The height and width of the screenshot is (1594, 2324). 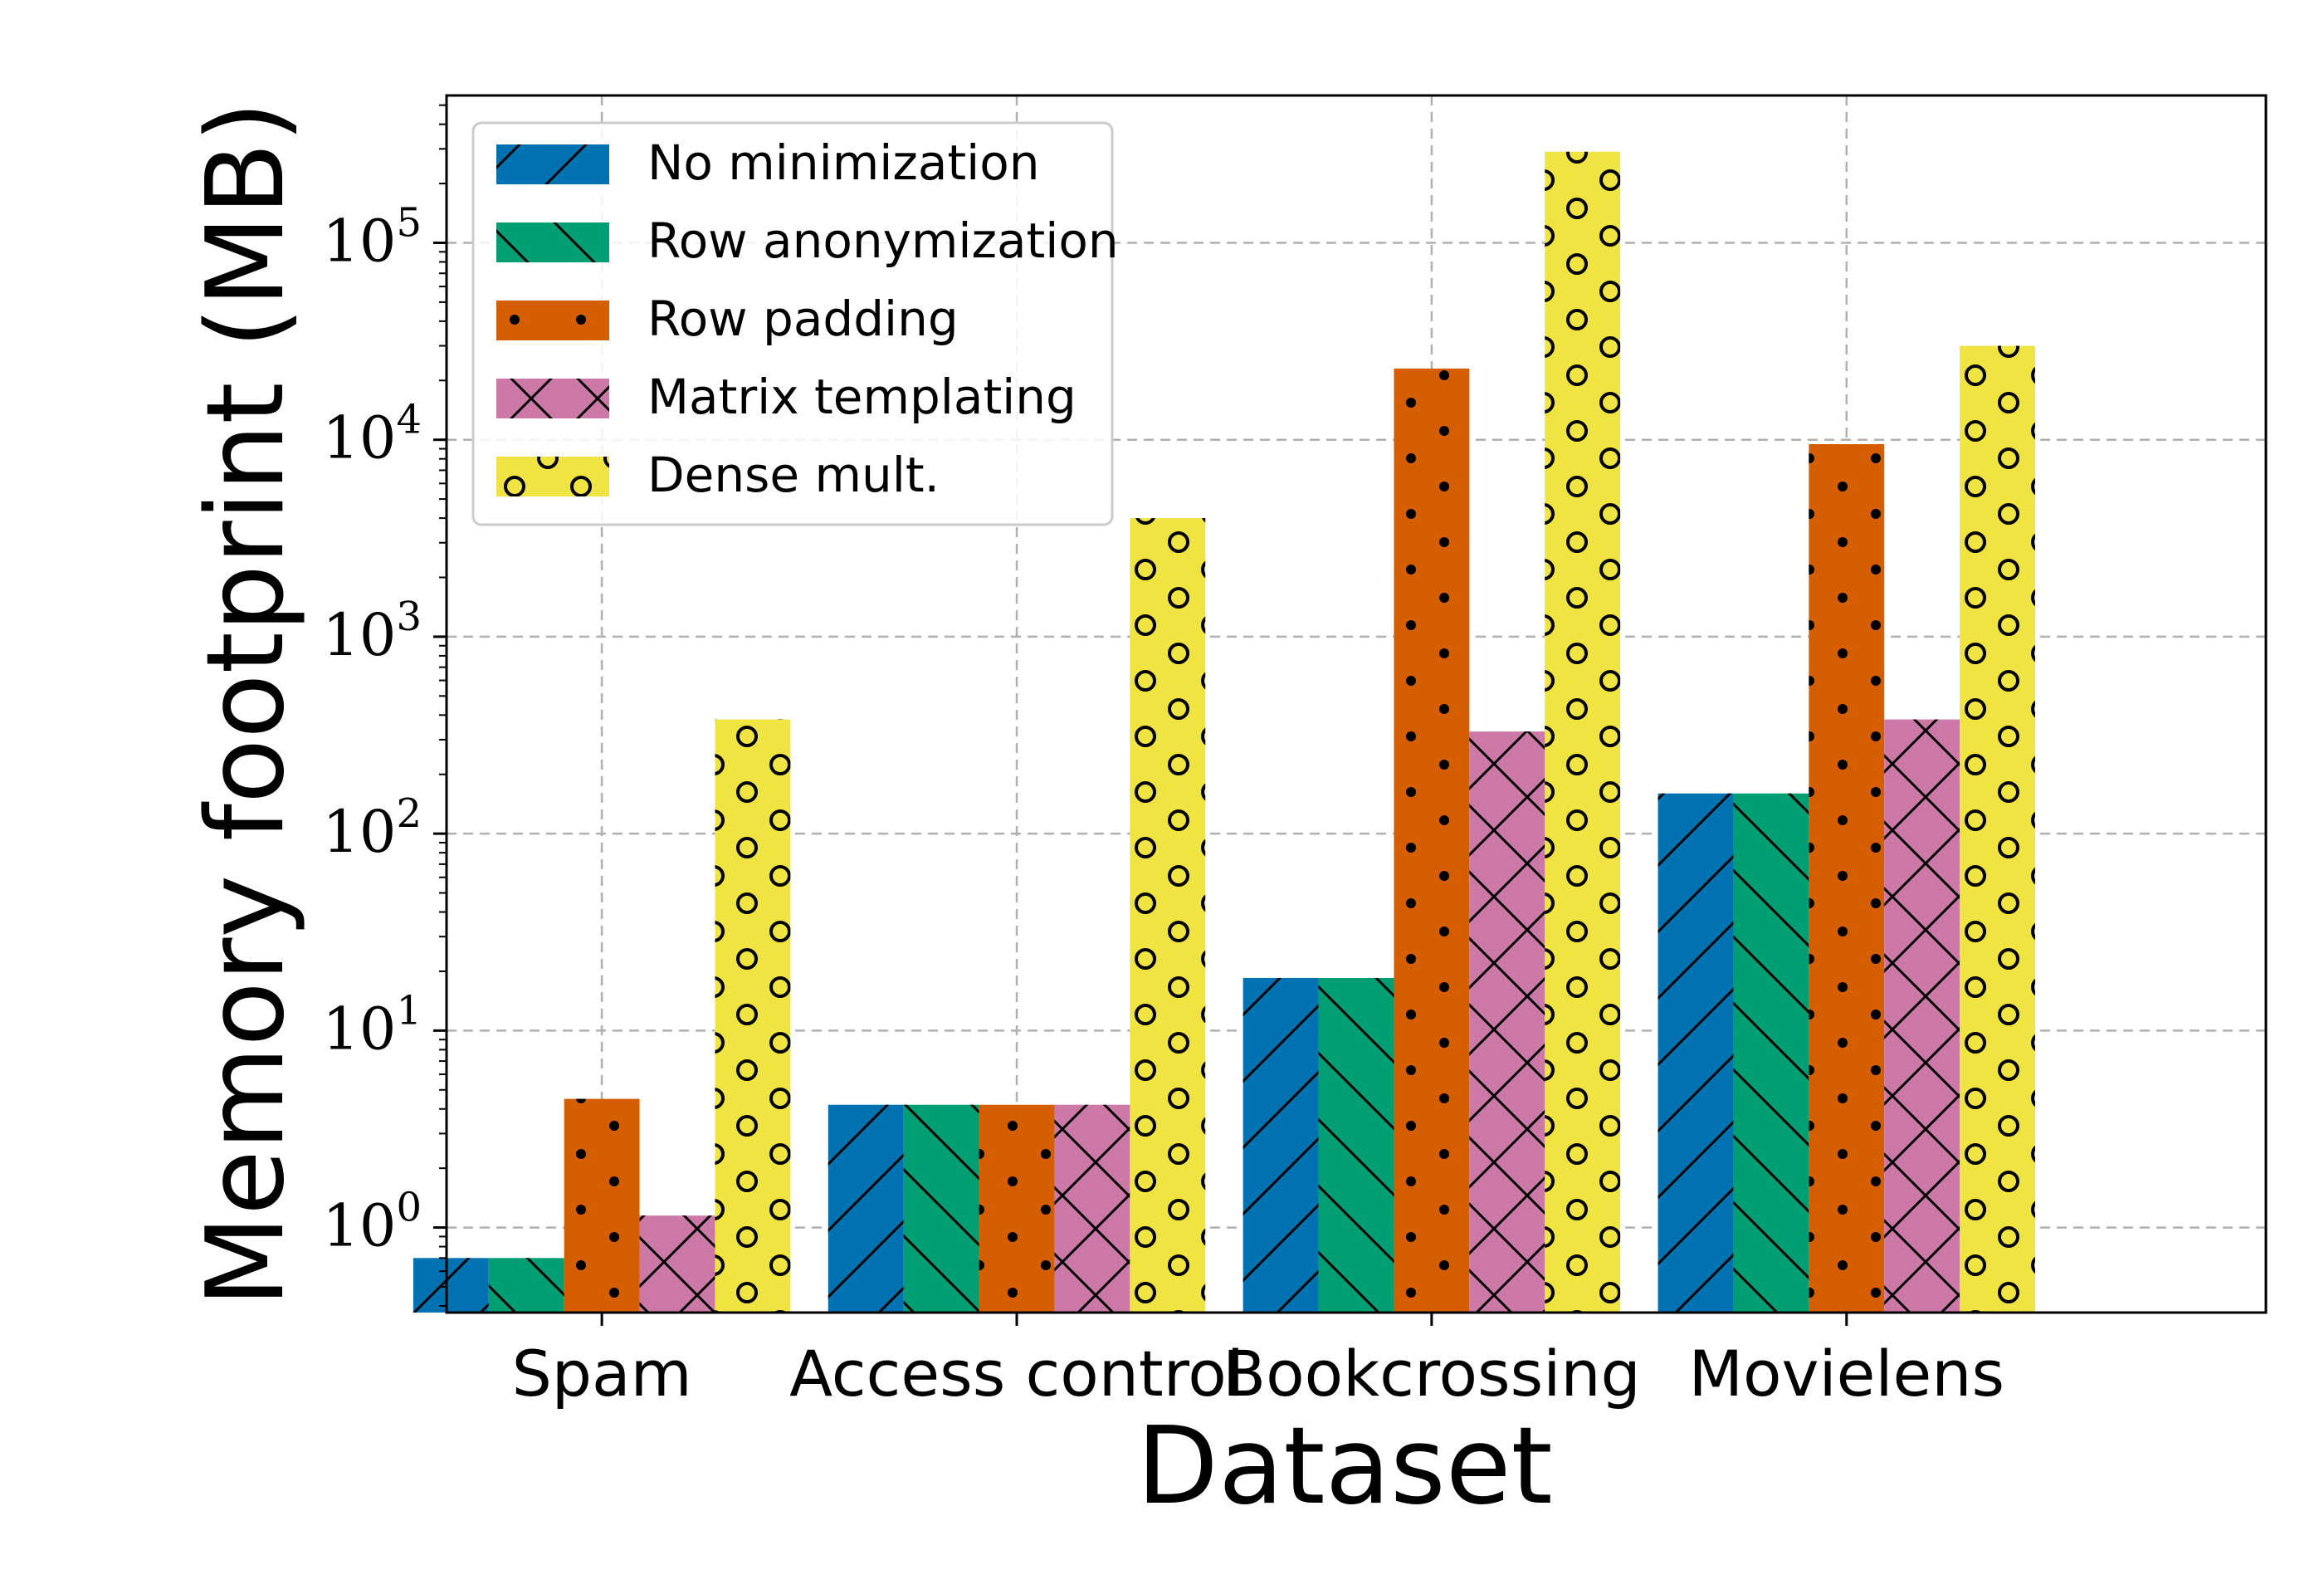 I want to click on legend-box, so click(x=792, y=323).